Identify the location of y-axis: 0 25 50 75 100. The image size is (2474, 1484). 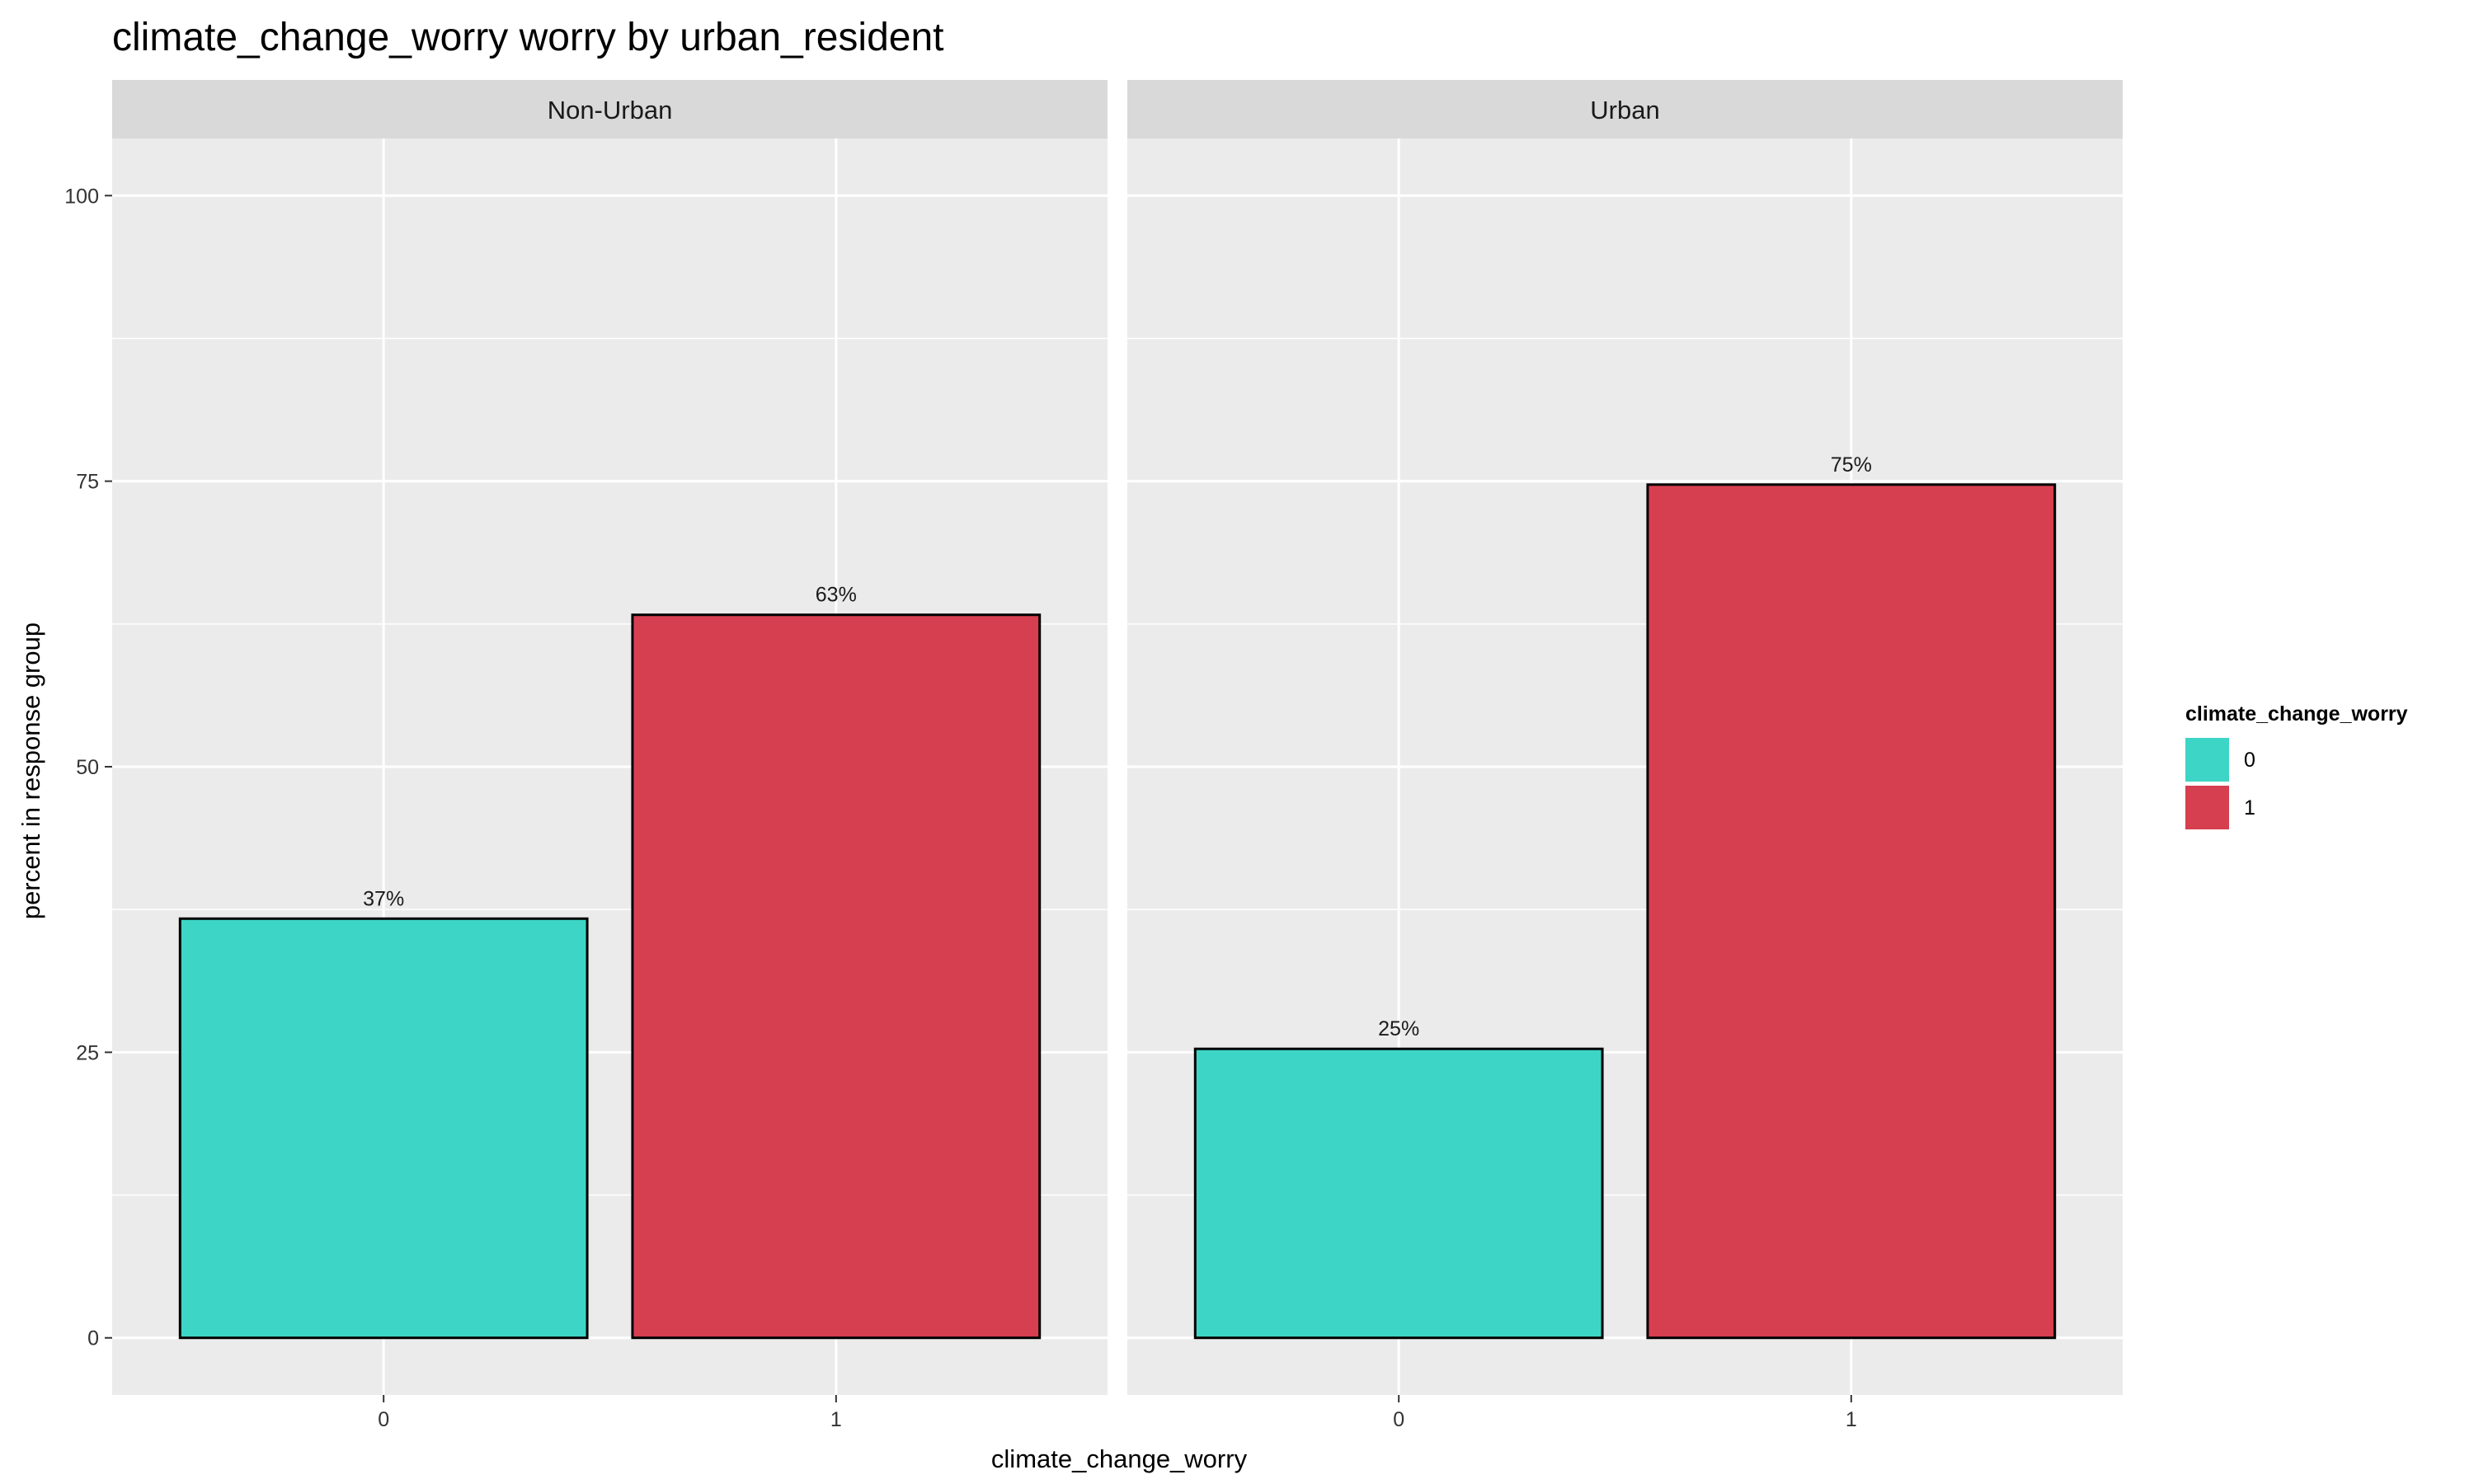
(88, 767).